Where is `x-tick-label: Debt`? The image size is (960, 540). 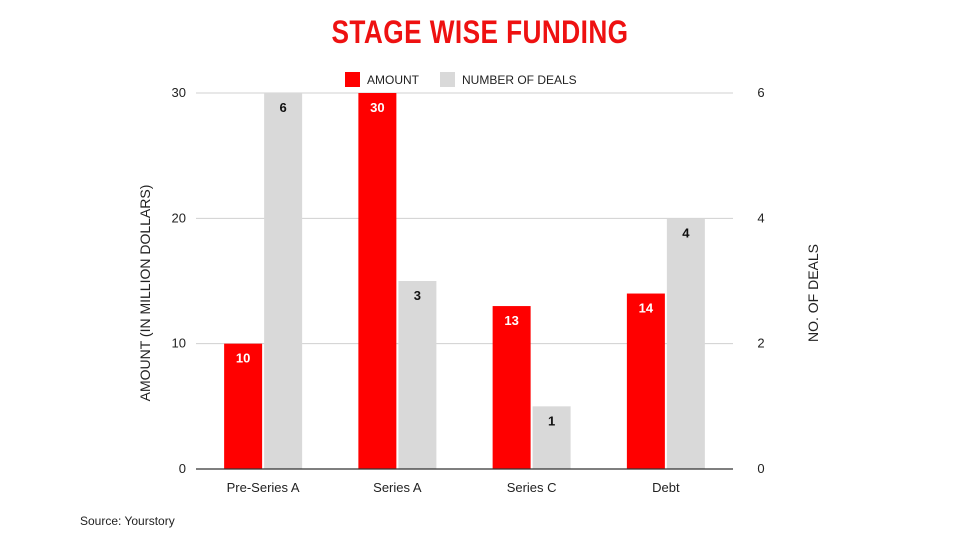 x-tick-label: Debt is located at coordinates (666, 487).